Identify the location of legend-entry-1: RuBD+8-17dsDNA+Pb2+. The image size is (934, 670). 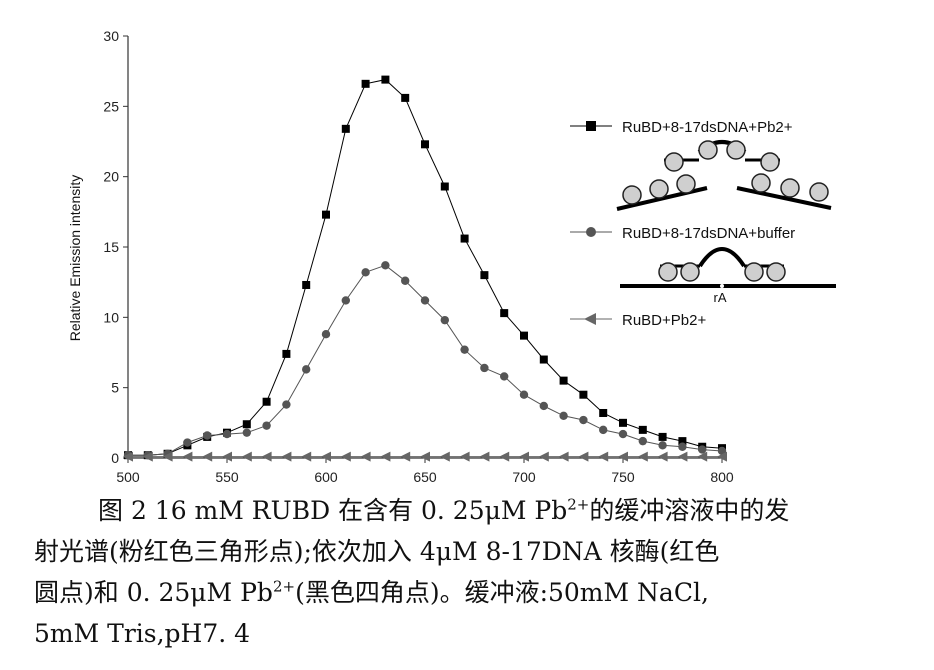
(681, 127).